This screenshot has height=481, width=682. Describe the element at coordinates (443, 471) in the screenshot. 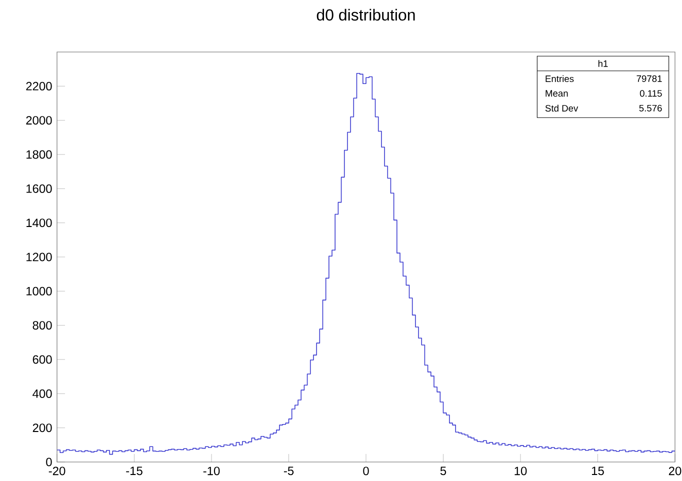

I see `x-tick-label: 5` at that location.